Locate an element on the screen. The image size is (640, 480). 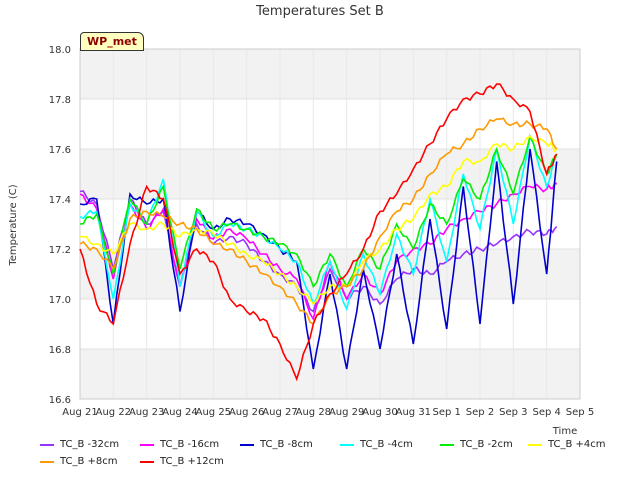
legend-item: TC_B +4cm is located at coordinates (573, 444).